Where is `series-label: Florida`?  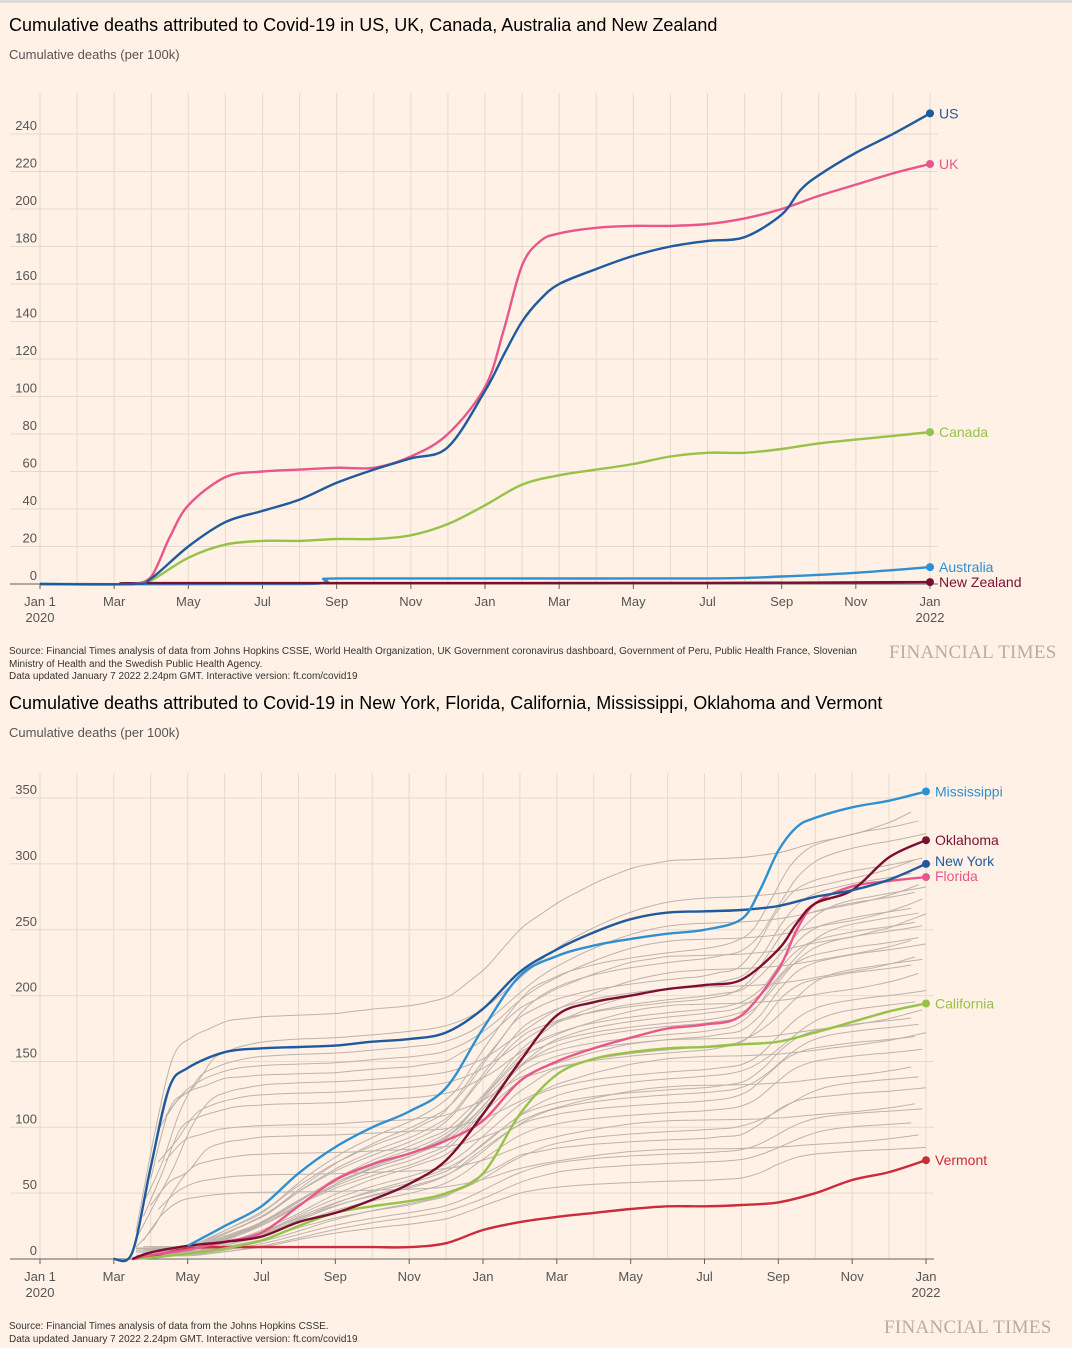
series-label: Florida is located at coordinates (956, 876).